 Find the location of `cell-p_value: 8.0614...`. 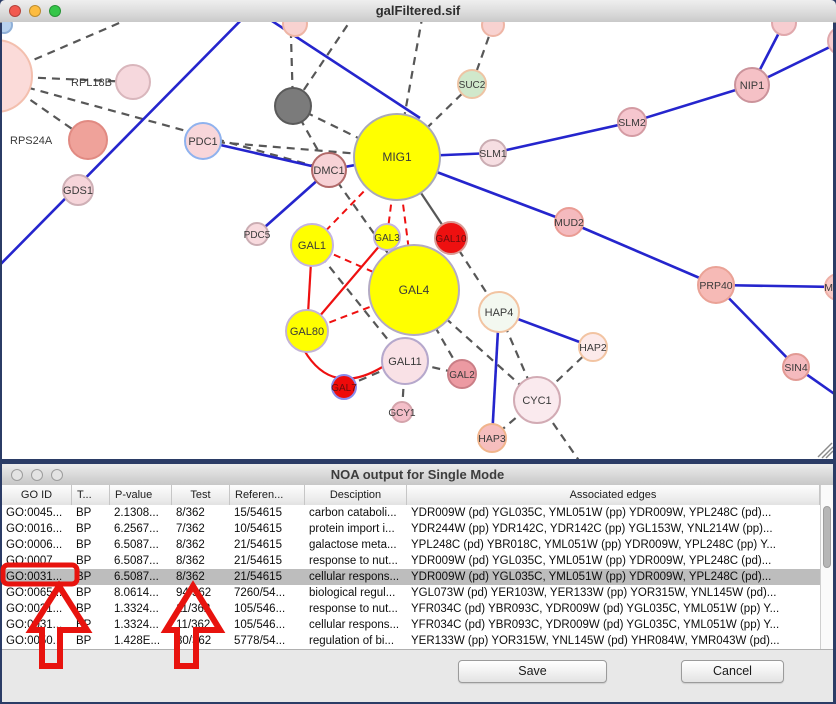

cell-p_value: 8.0614... is located at coordinates (136, 593).